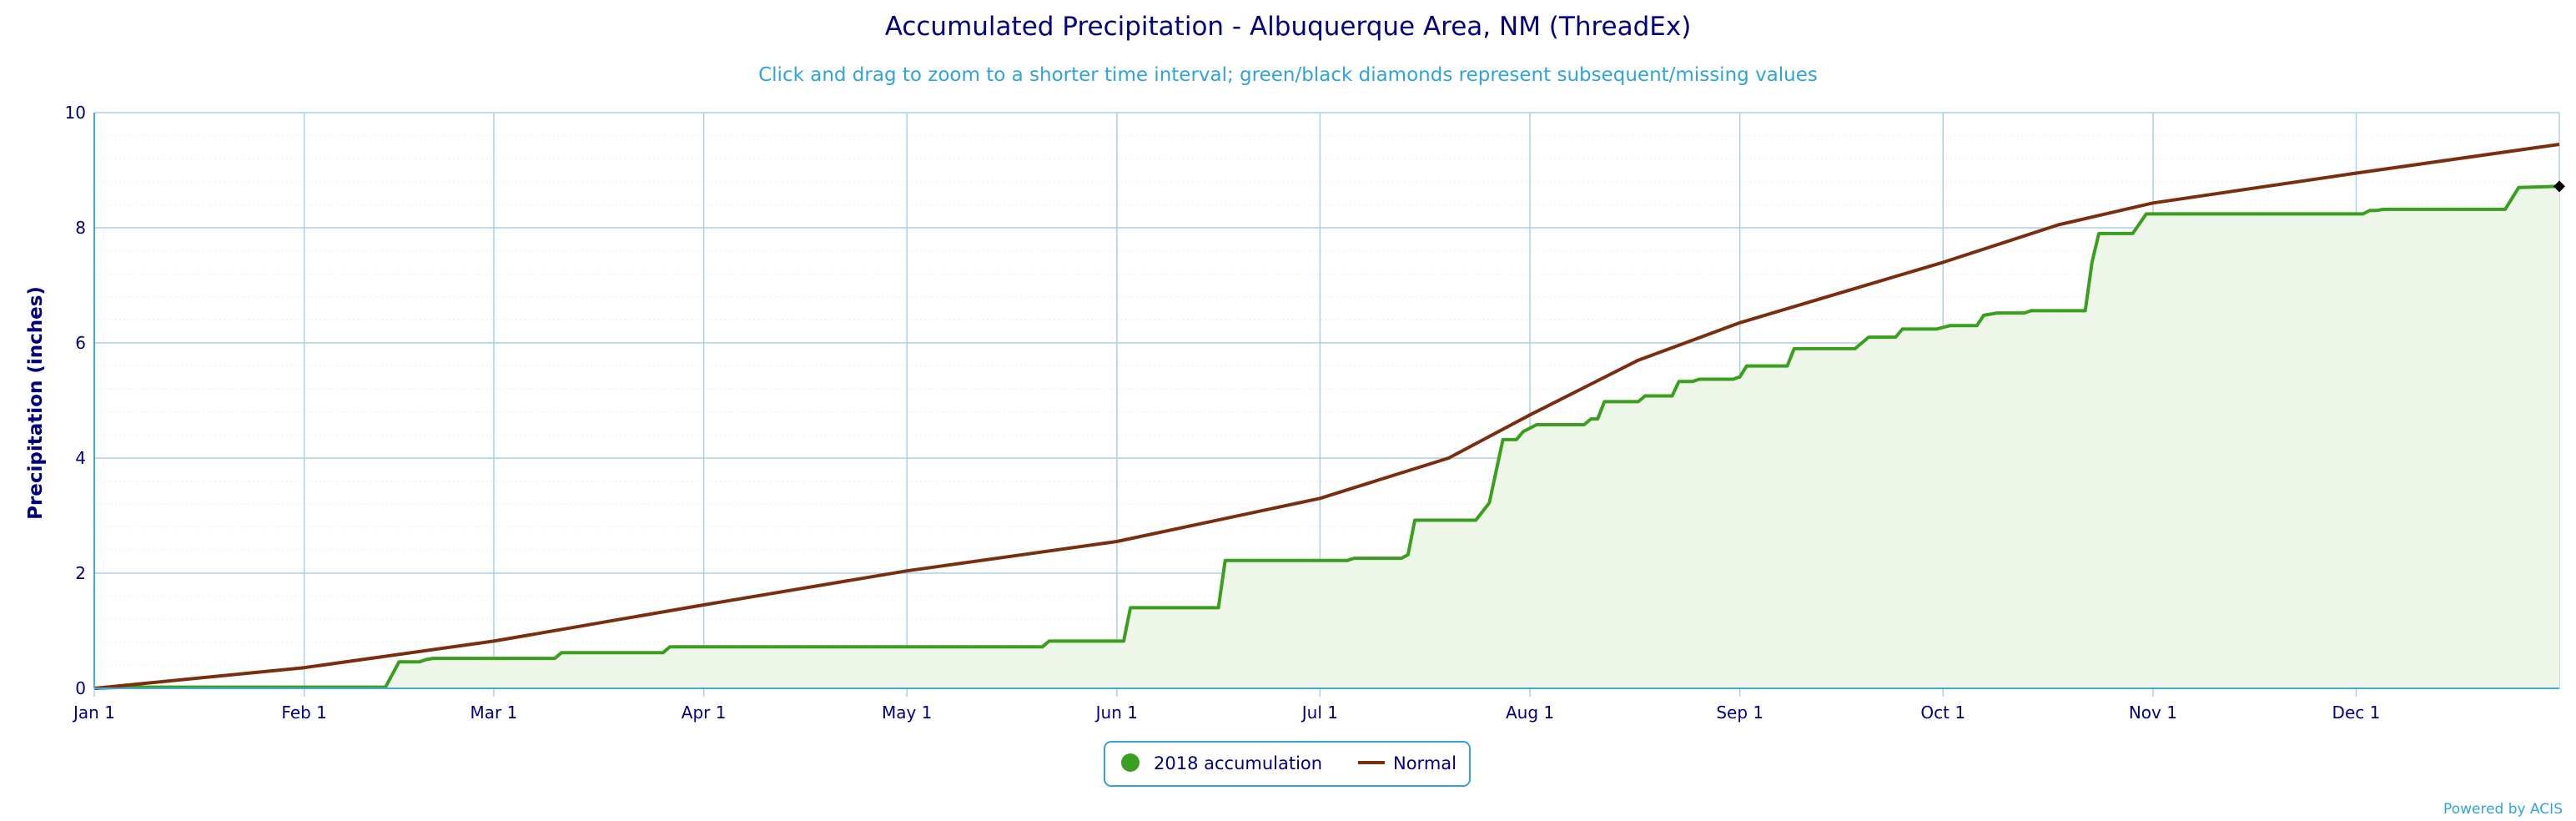  Describe the element at coordinates (1942, 713) in the screenshot. I see `x-tick-label: Oct 1` at that location.